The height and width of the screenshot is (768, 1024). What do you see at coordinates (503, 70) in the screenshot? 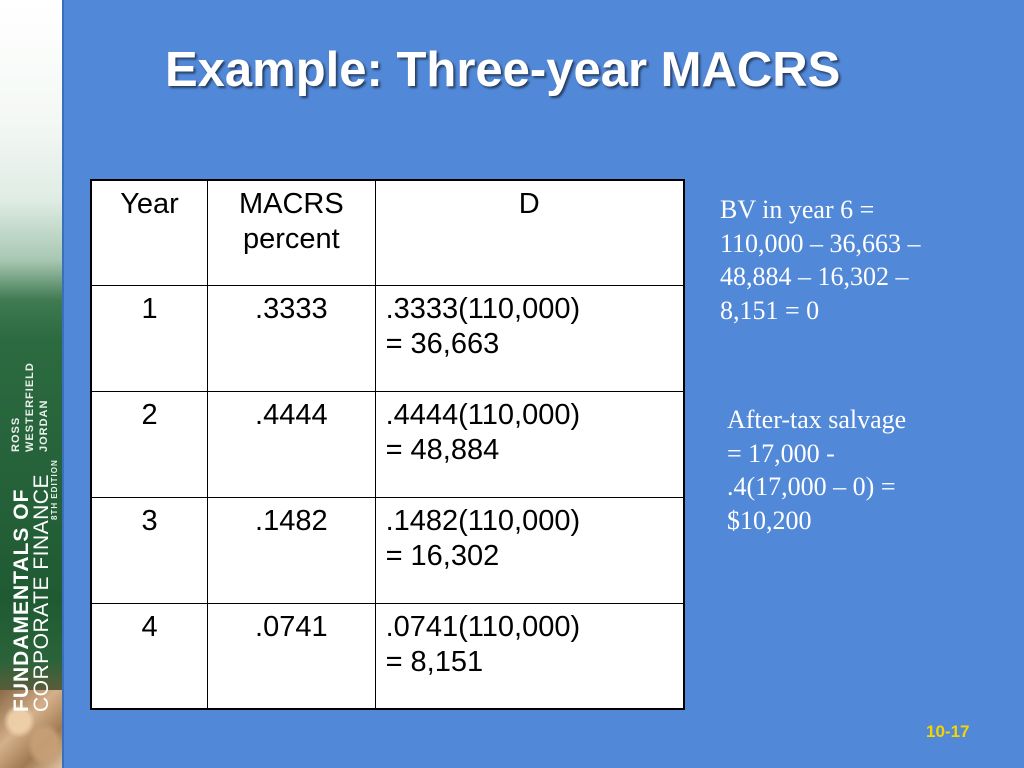
I see `slide-title: Example: Three-year MACRS` at bounding box center [503, 70].